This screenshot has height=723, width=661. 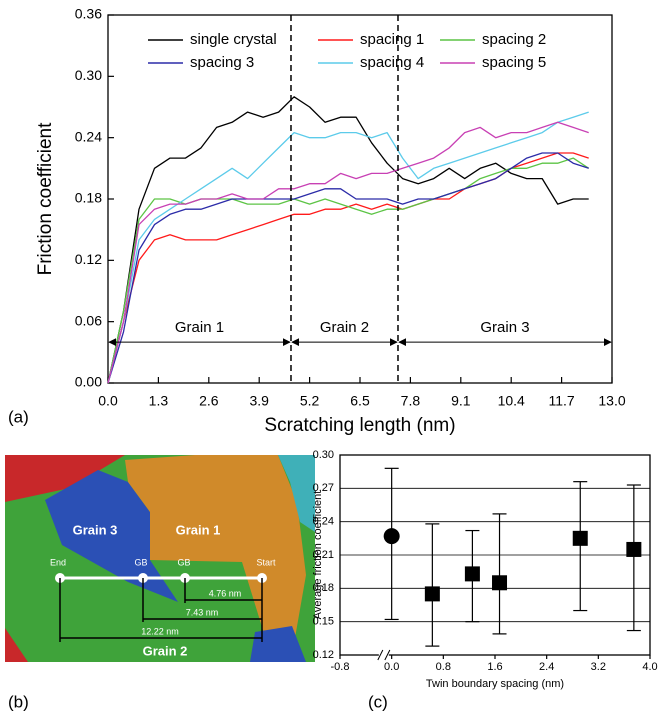 What do you see at coordinates (199, 327) in the screenshot?
I see `region-label: Grain 1` at bounding box center [199, 327].